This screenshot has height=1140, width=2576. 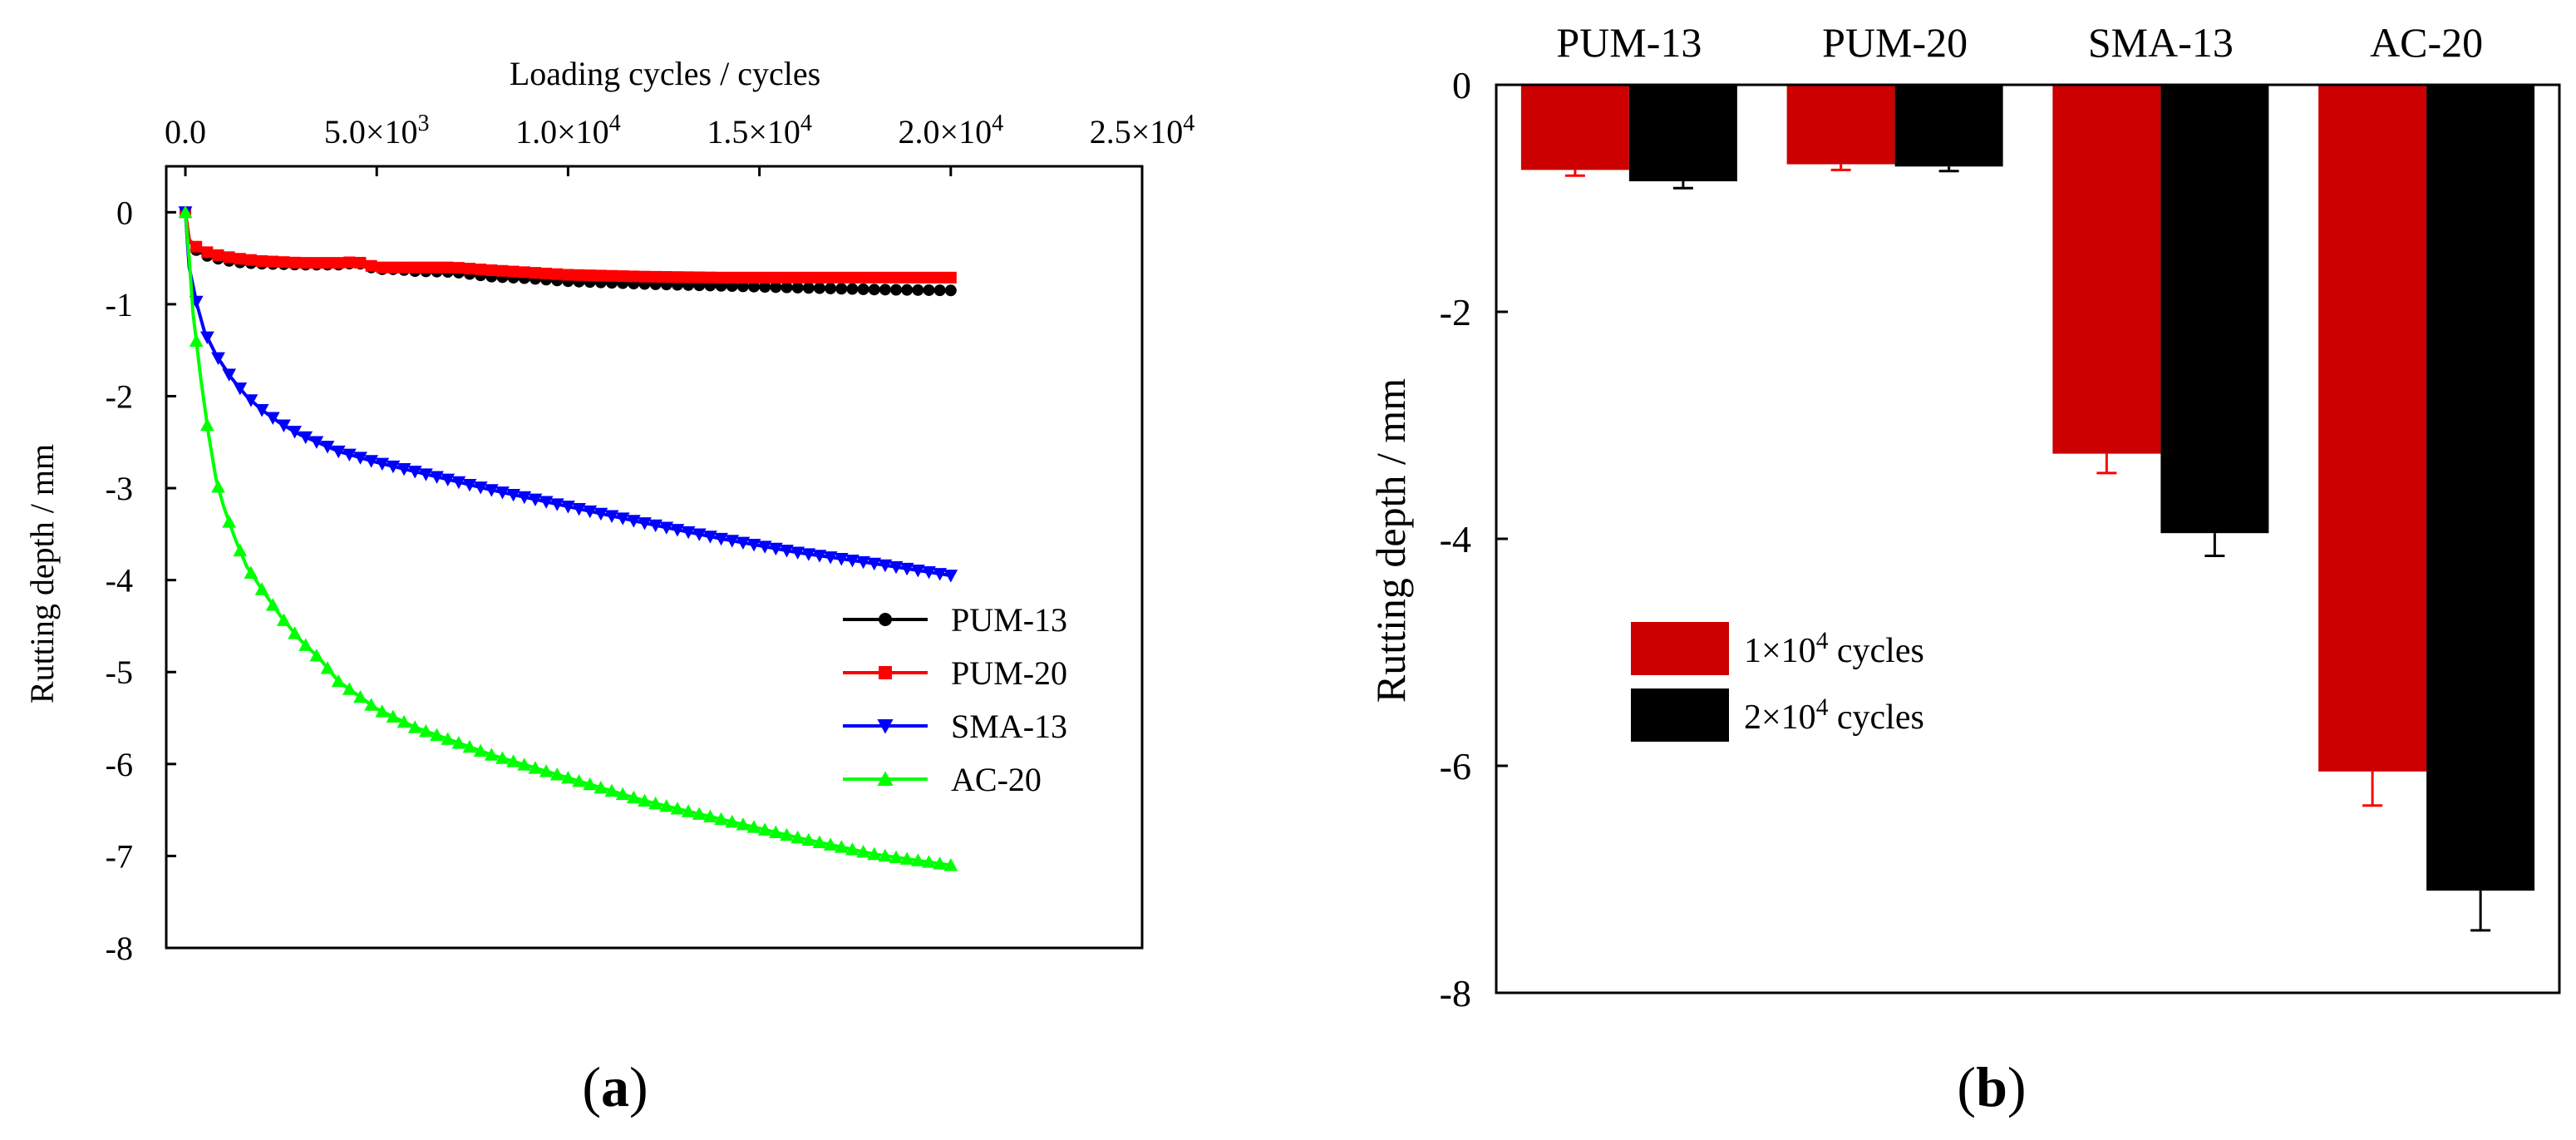 I want to click on panel-b-label: (b), so click(x=1991, y=1087).